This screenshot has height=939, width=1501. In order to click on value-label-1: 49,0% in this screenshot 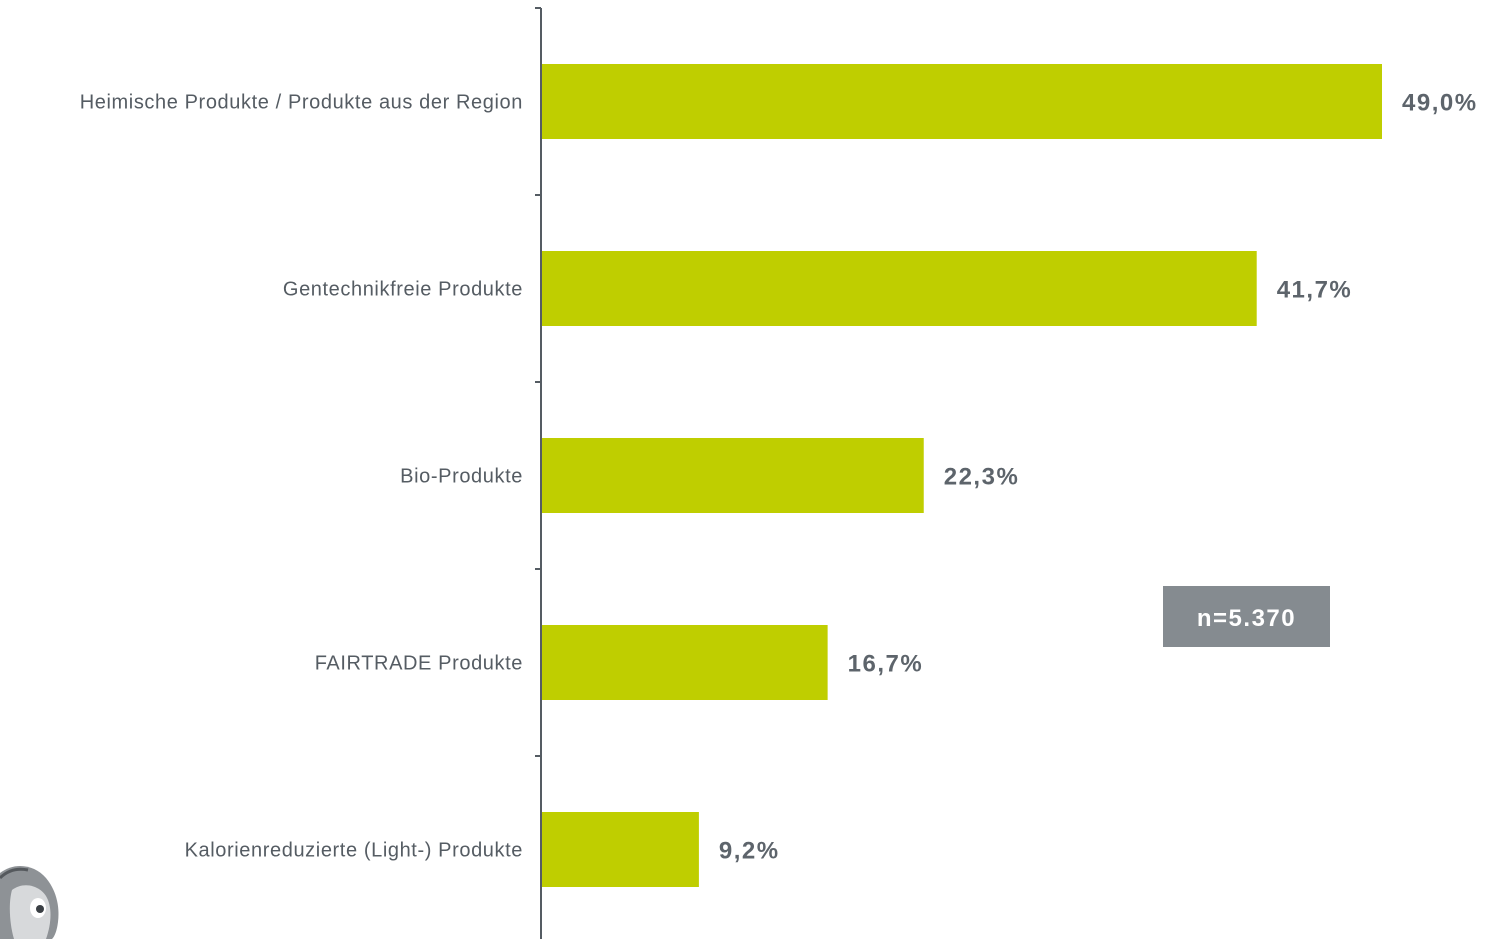, I will do `click(1440, 103)`.